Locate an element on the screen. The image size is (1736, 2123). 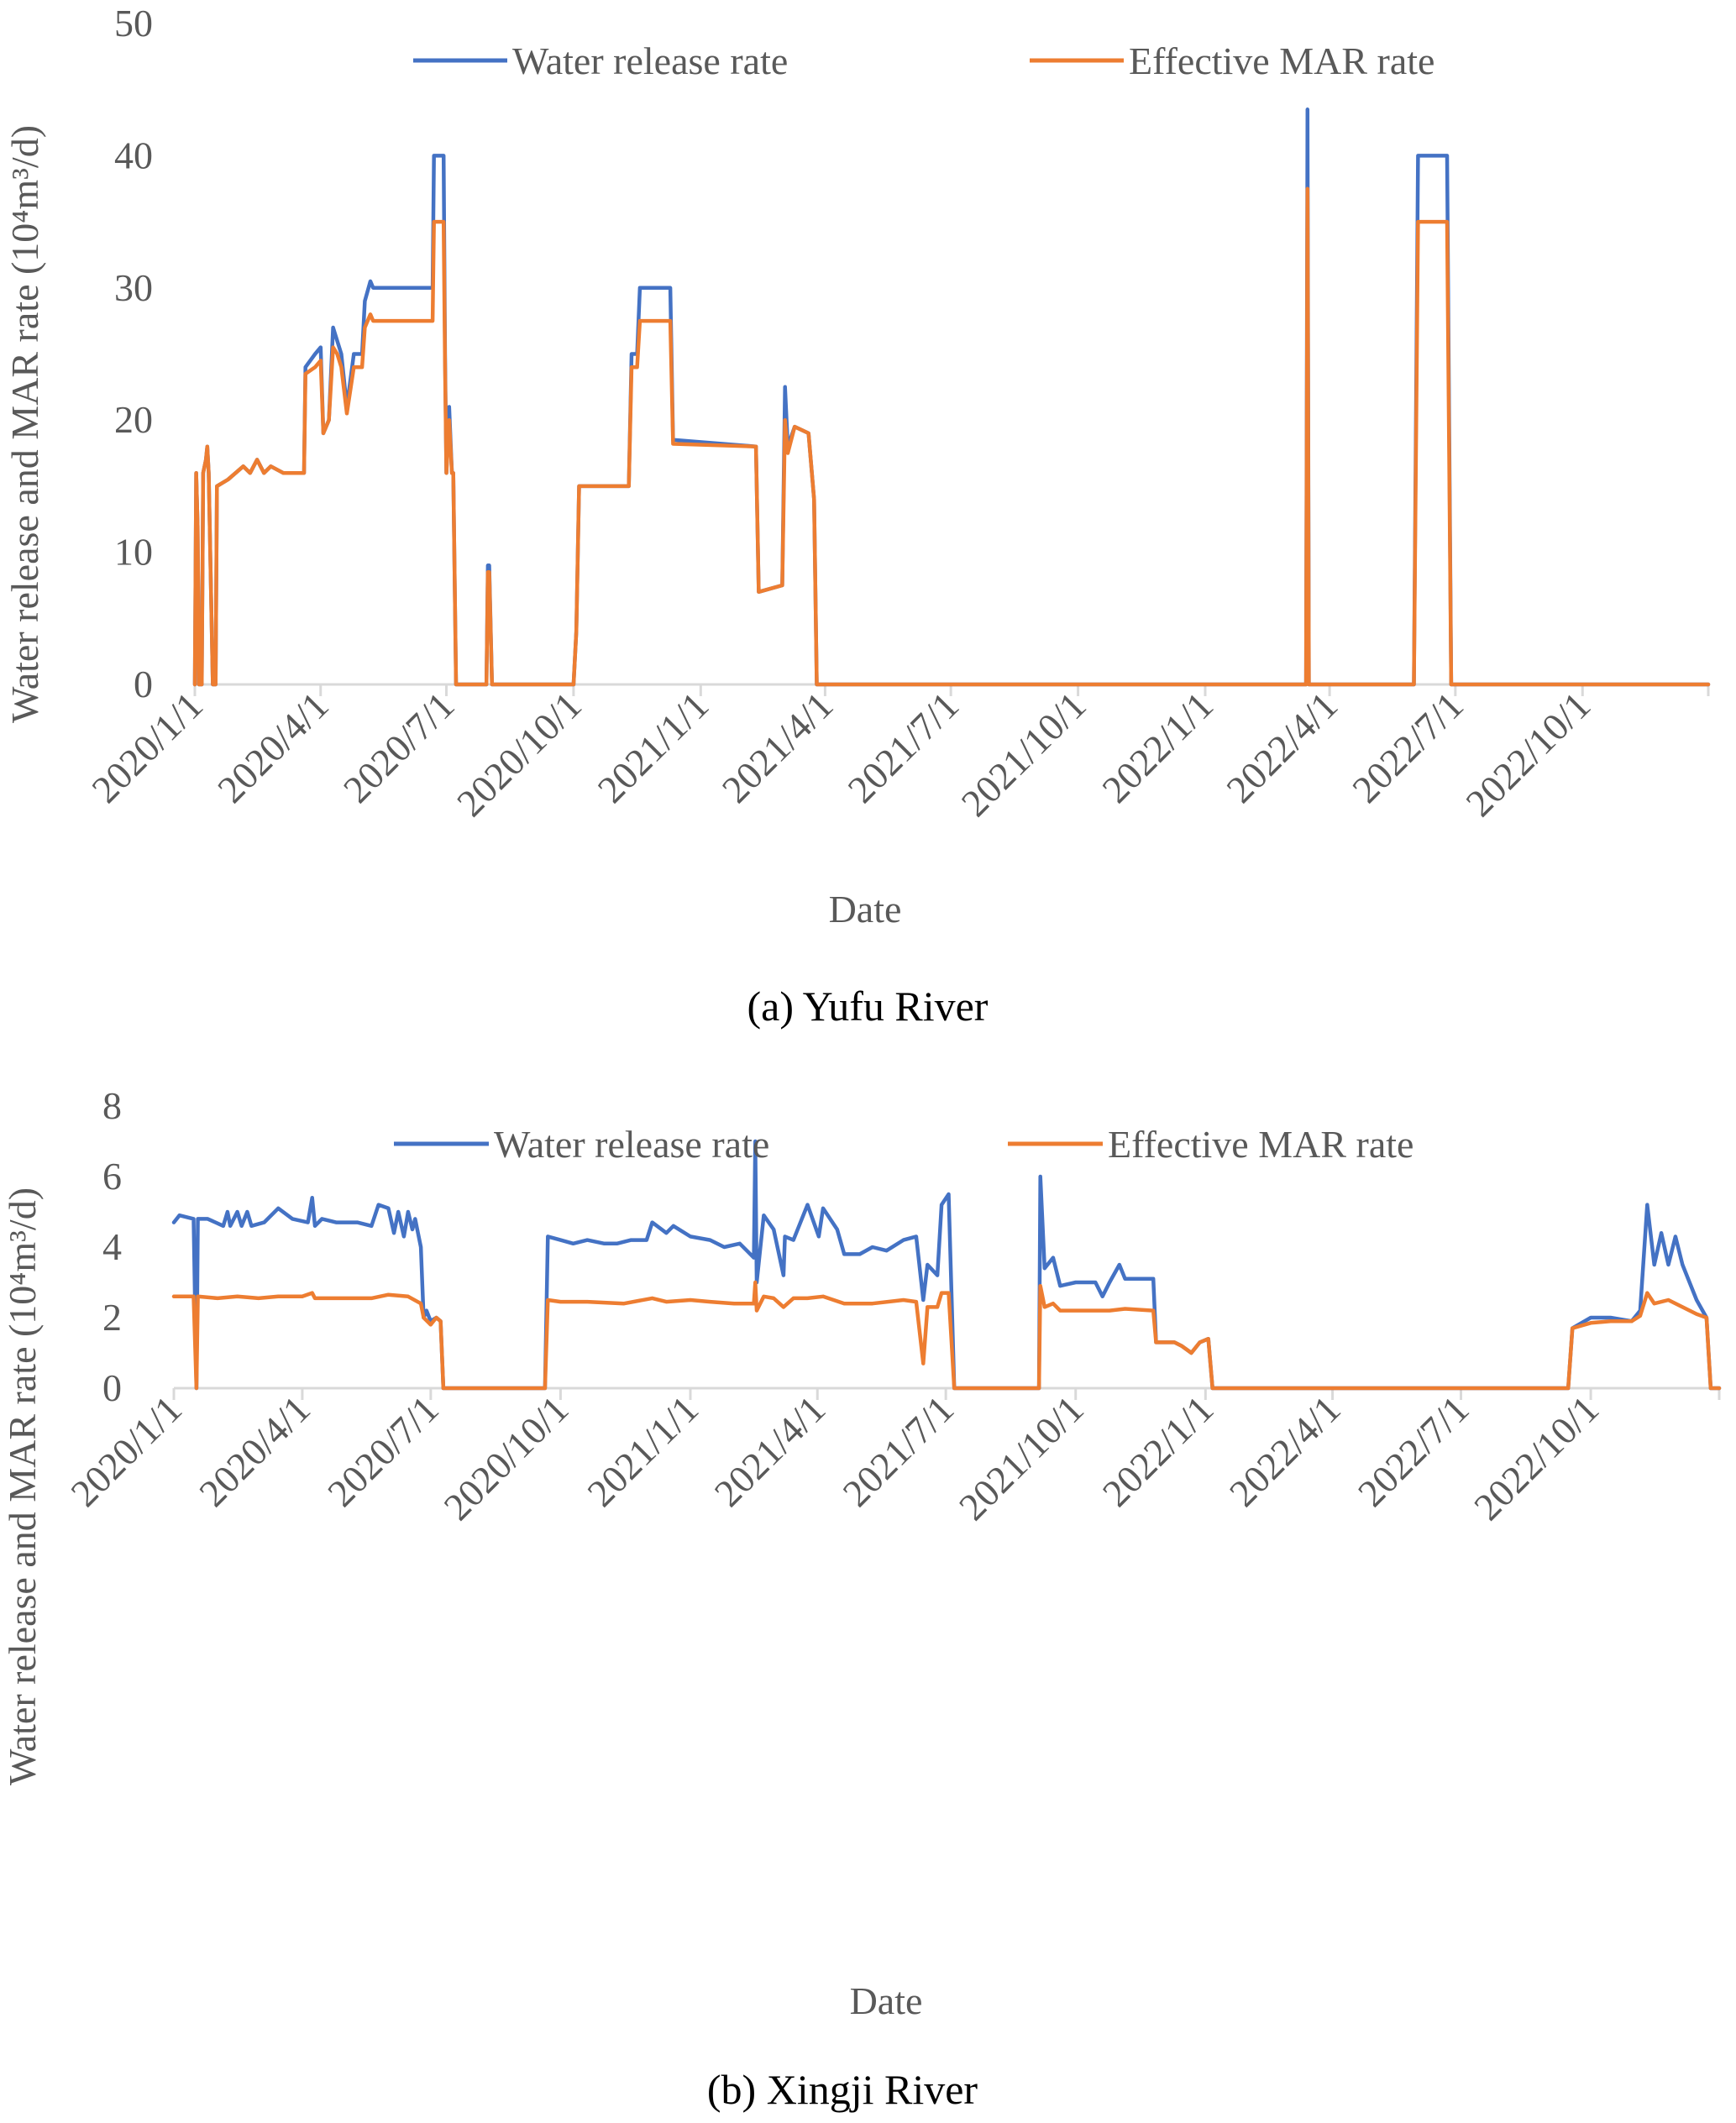
series-line-water-release-rate is located at coordinates (946, 1265).